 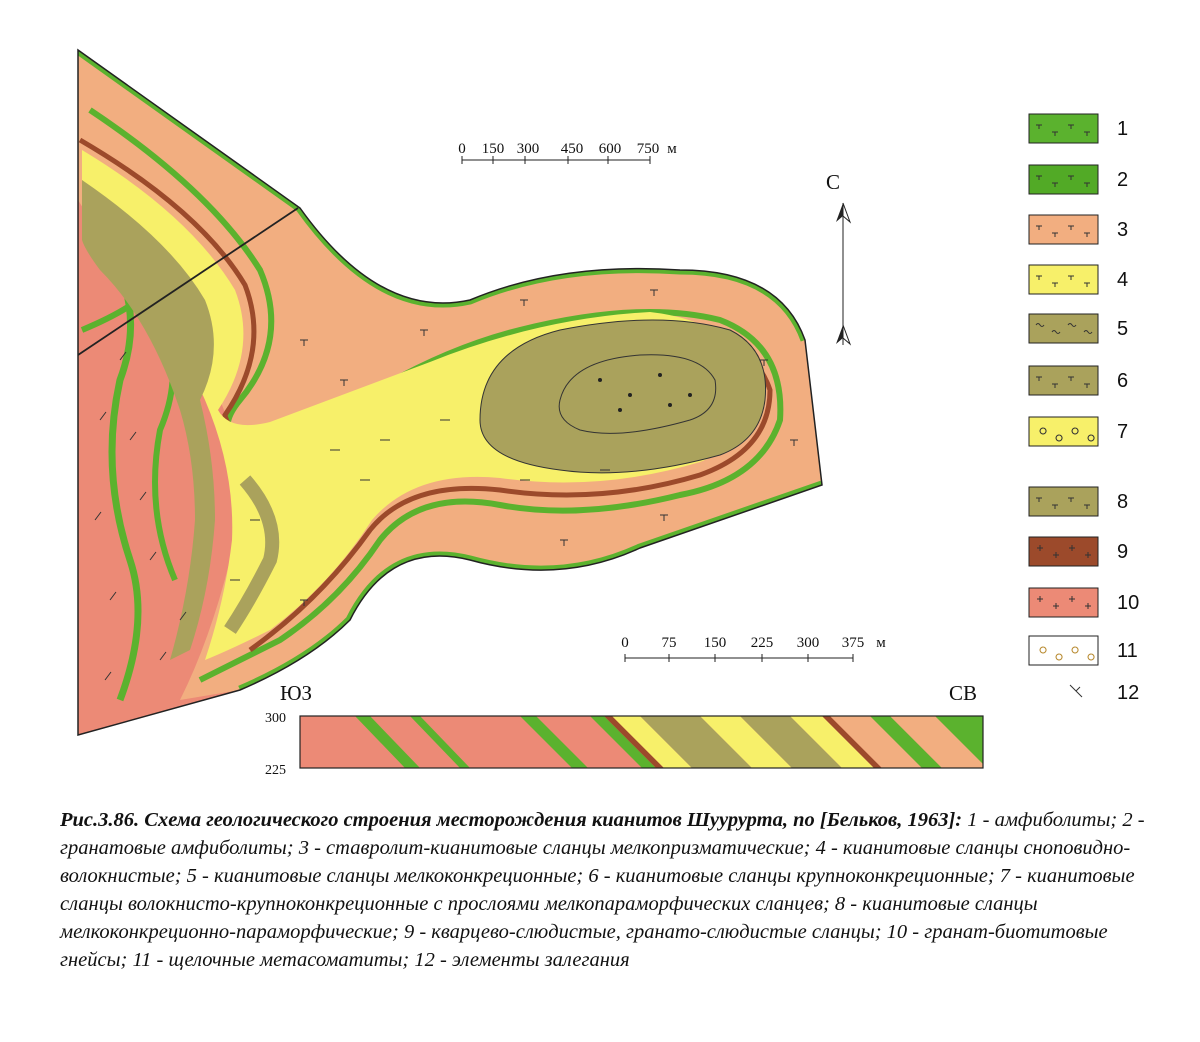 I want to click on scale-top-unit: м, so click(x=672, y=149).